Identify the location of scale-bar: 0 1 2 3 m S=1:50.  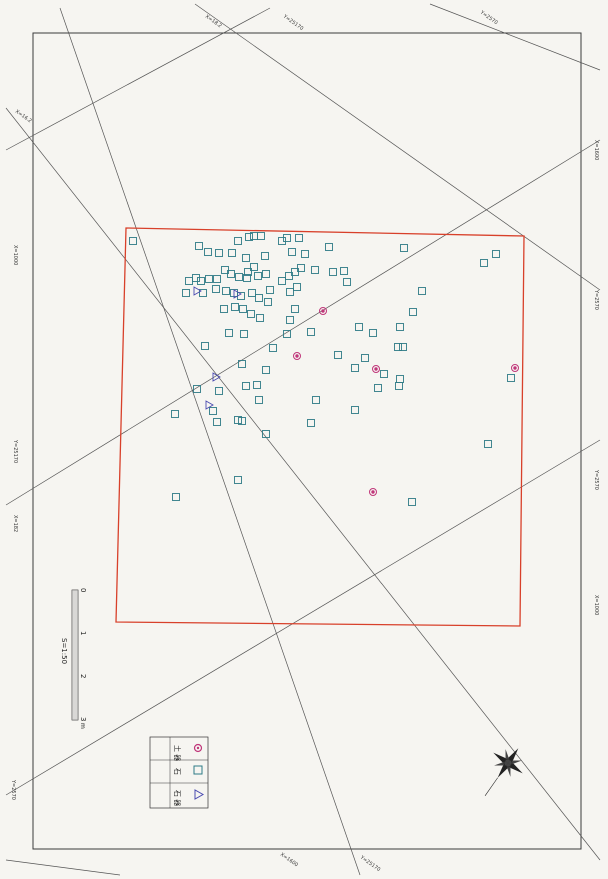
(73, 658).